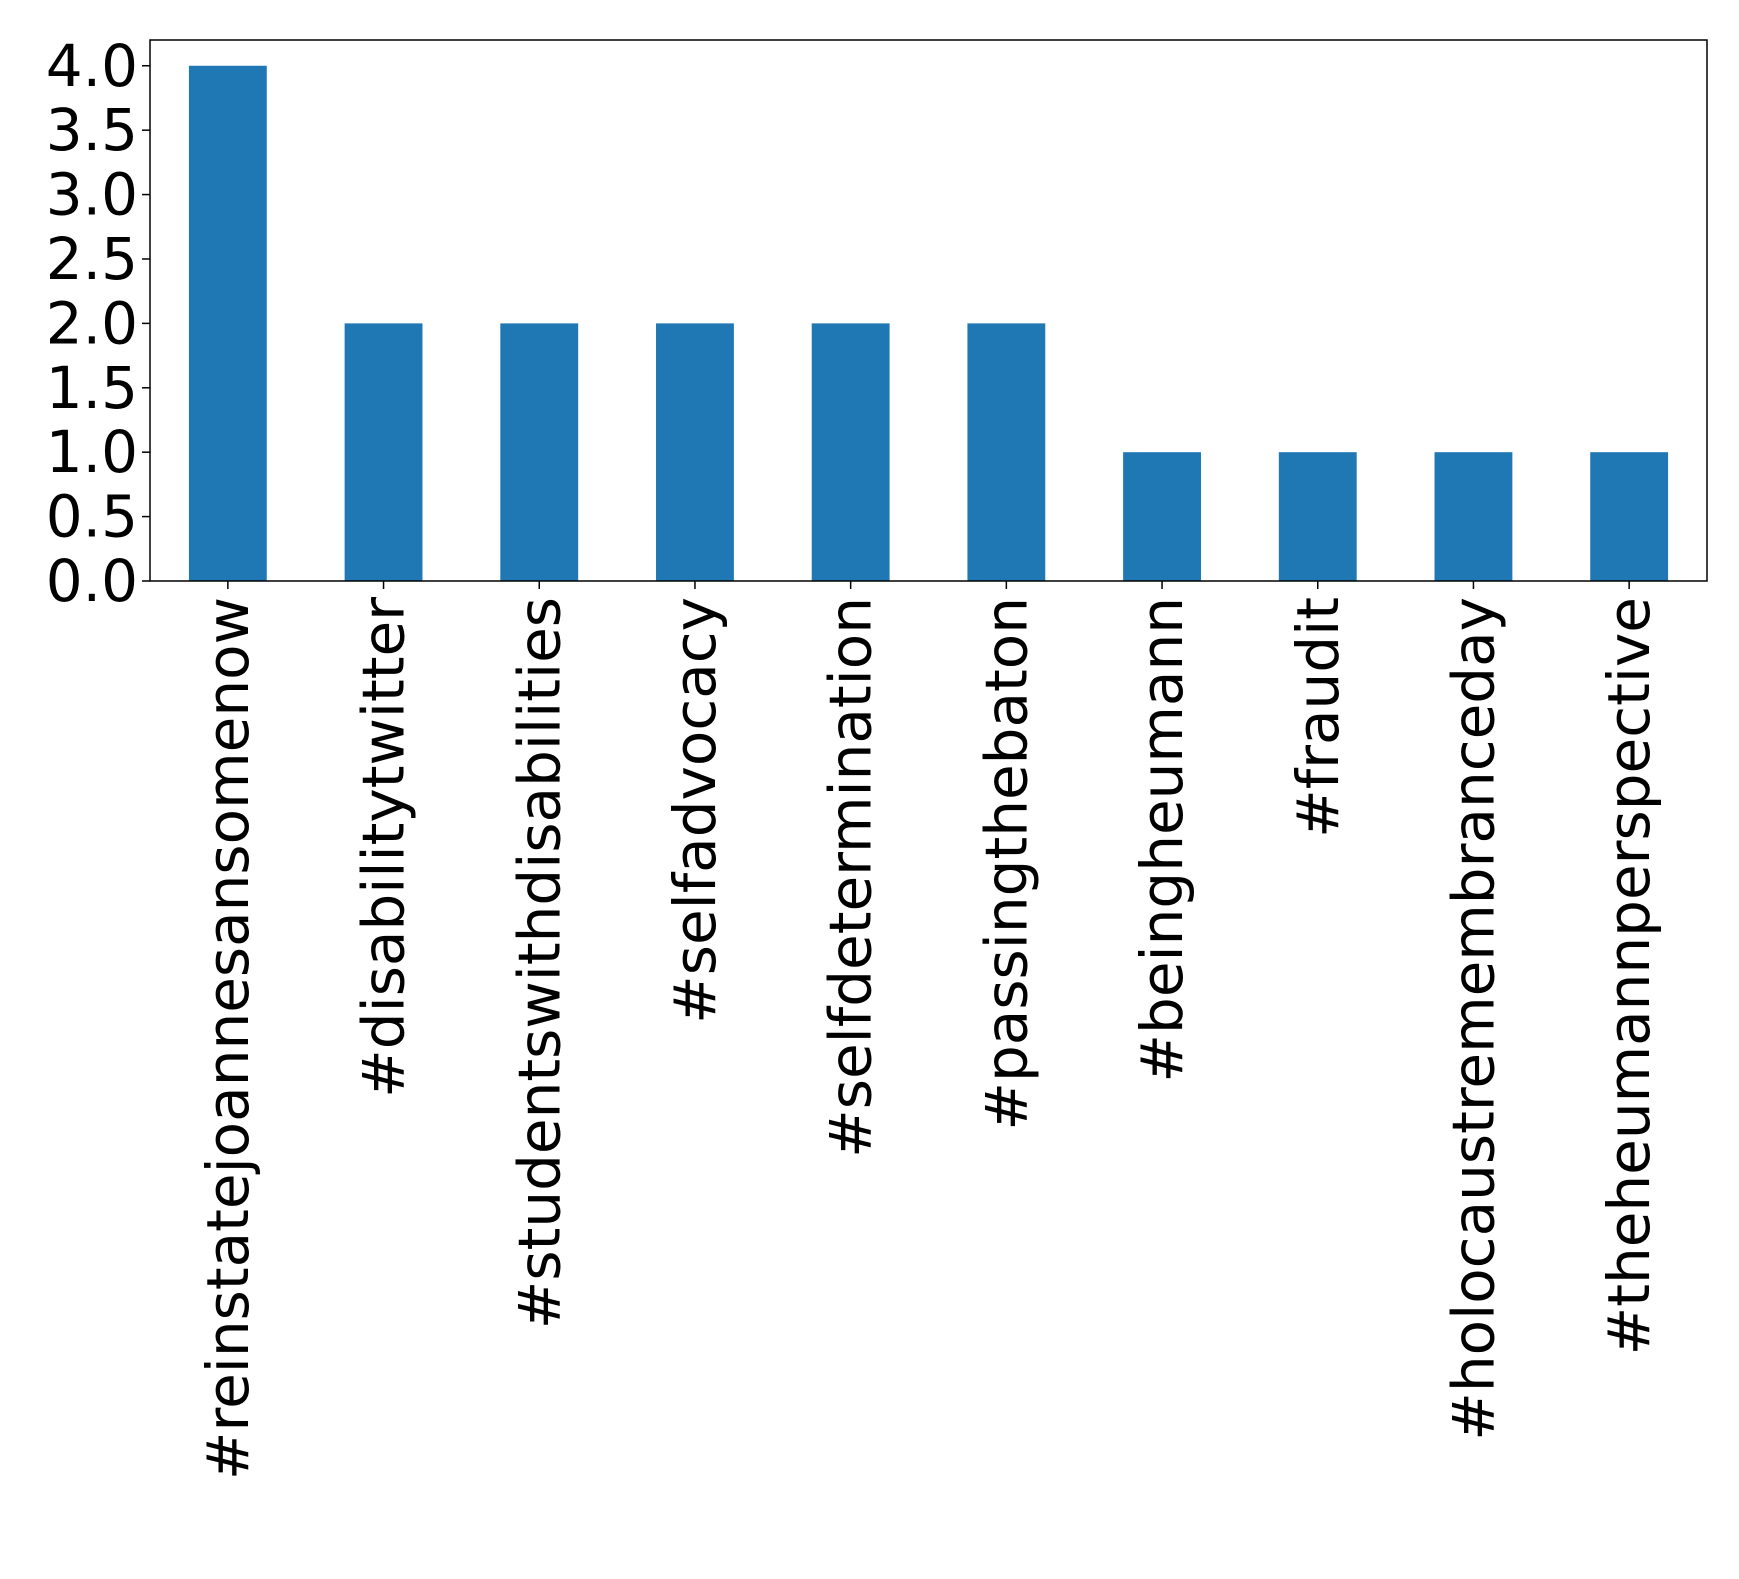  What do you see at coordinates (92, 581) in the screenshot?
I see `y-tick-label: 0.0` at bounding box center [92, 581].